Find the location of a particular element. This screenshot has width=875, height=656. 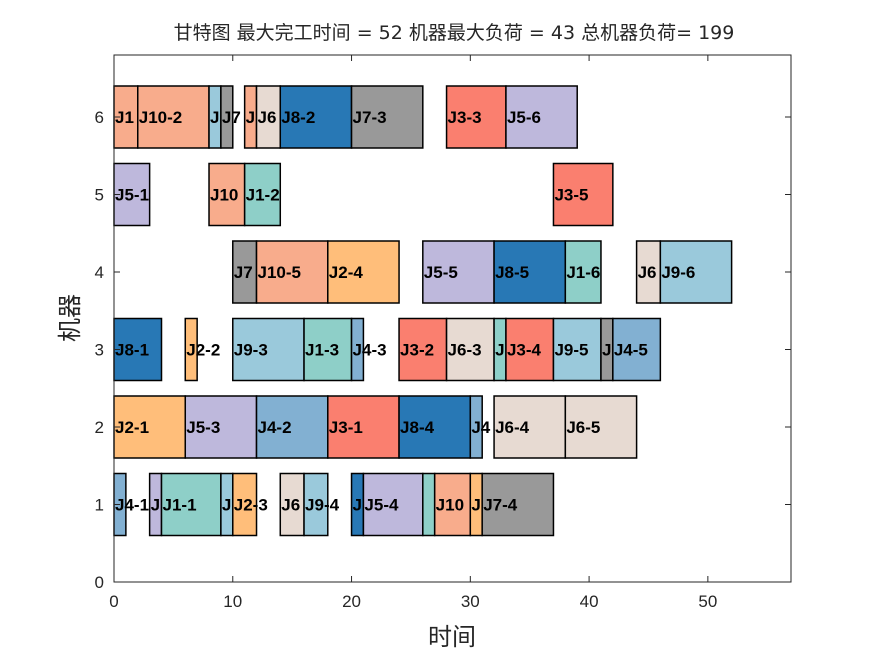

task-label: J2-2 is located at coordinates (203, 350).